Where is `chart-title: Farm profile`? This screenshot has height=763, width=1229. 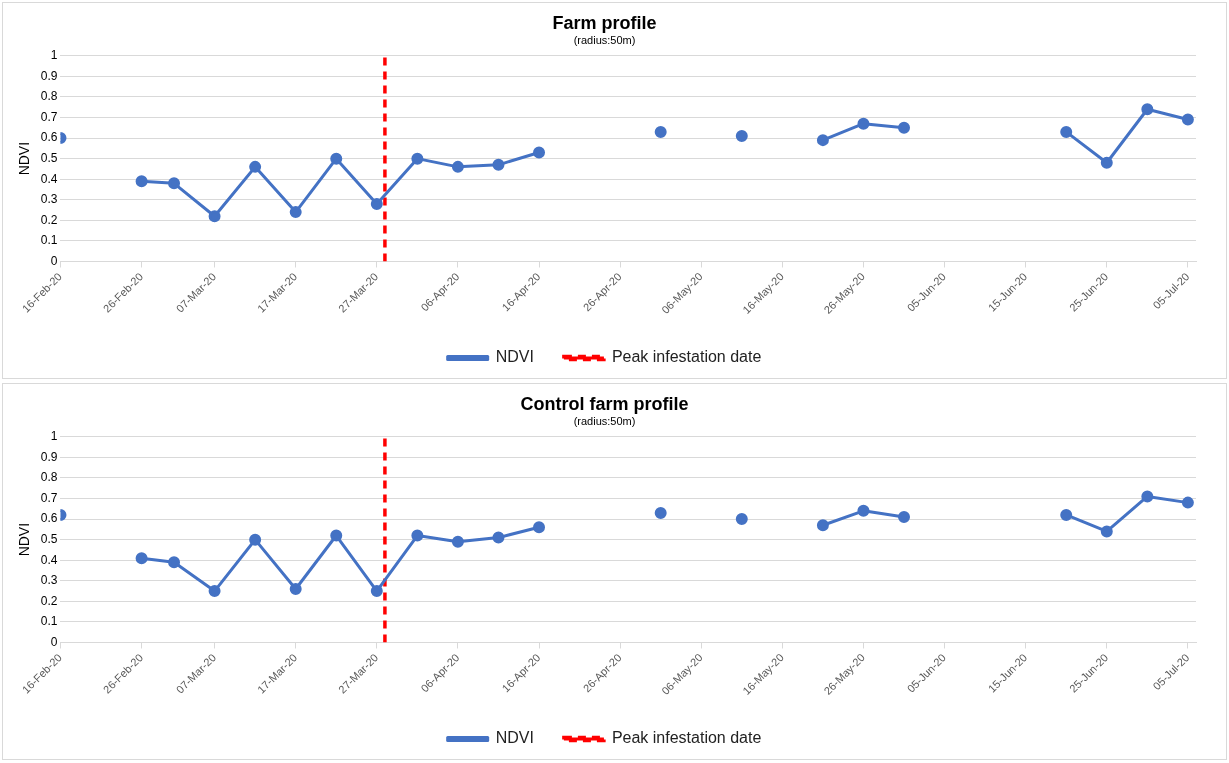
chart-title: Farm profile is located at coordinates (604, 22).